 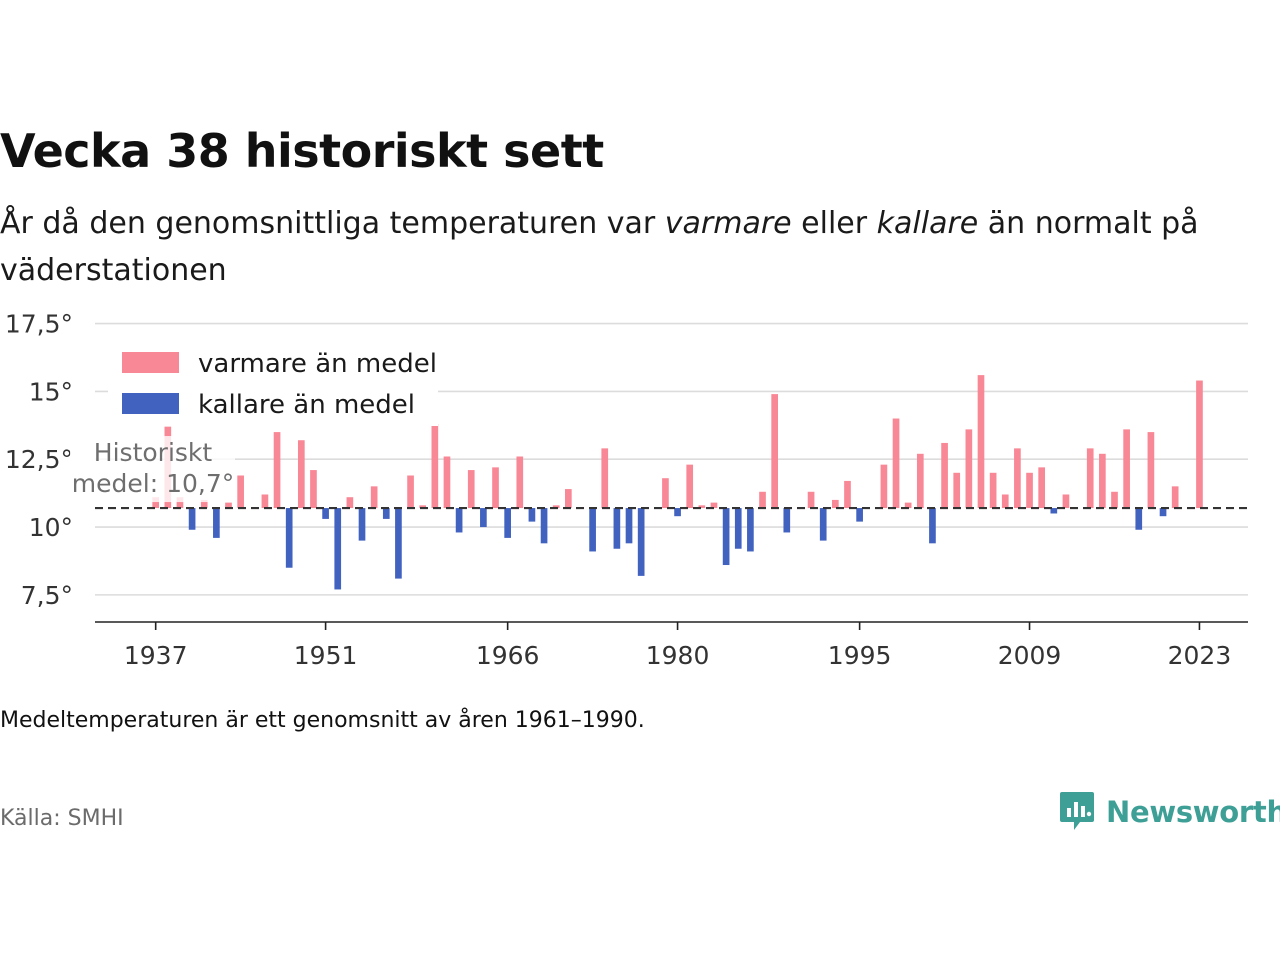 I want to click on bar-1977, so click(x=641, y=542).